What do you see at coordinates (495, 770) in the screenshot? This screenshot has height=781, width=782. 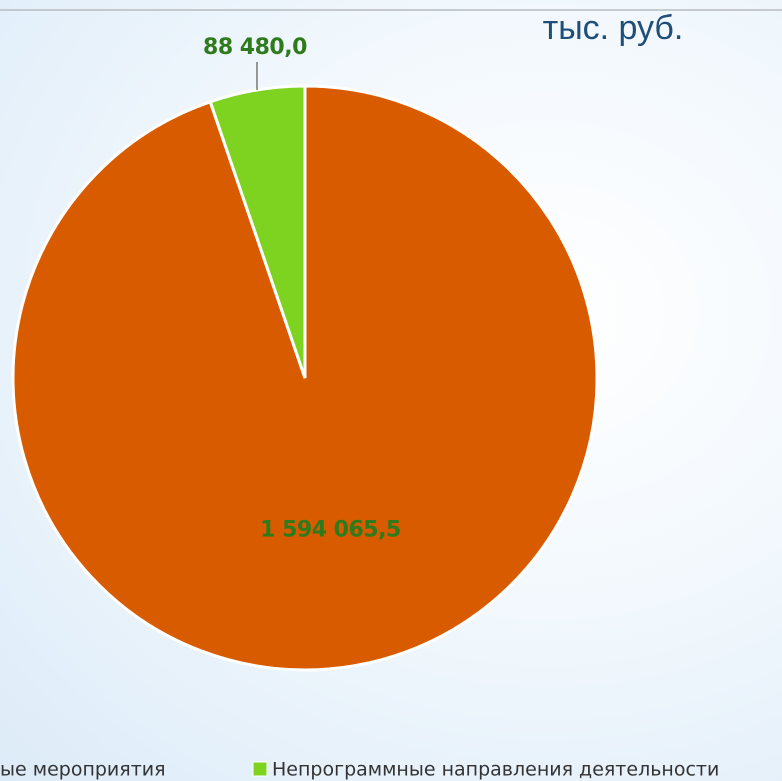 I see `legend-label: Непрограммные направления деятельности` at bounding box center [495, 770].